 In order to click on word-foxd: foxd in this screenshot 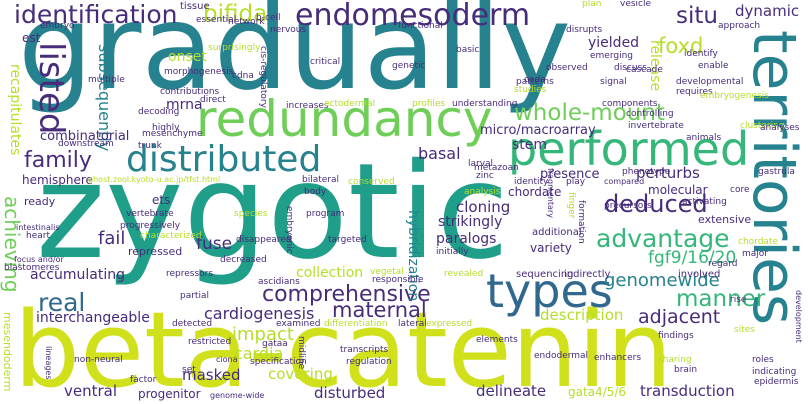, I will do `click(681, 46)`.